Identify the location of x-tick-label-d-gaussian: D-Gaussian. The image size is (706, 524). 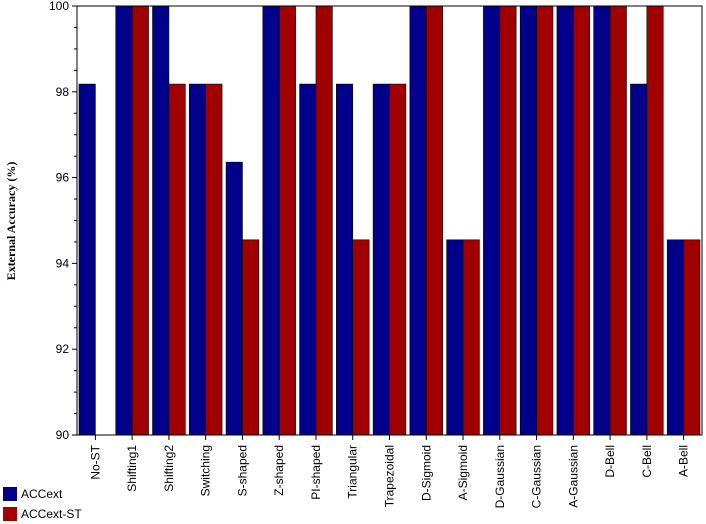
(500, 476).